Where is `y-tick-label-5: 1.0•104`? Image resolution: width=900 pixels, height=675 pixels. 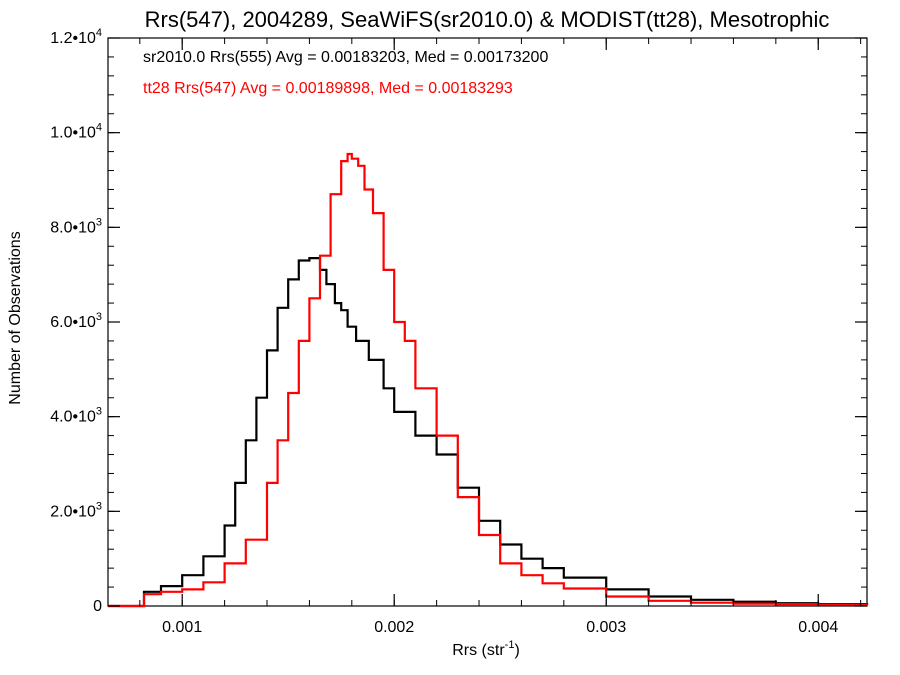 y-tick-label-5: 1.0•104 is located at coordinates (76, 132).